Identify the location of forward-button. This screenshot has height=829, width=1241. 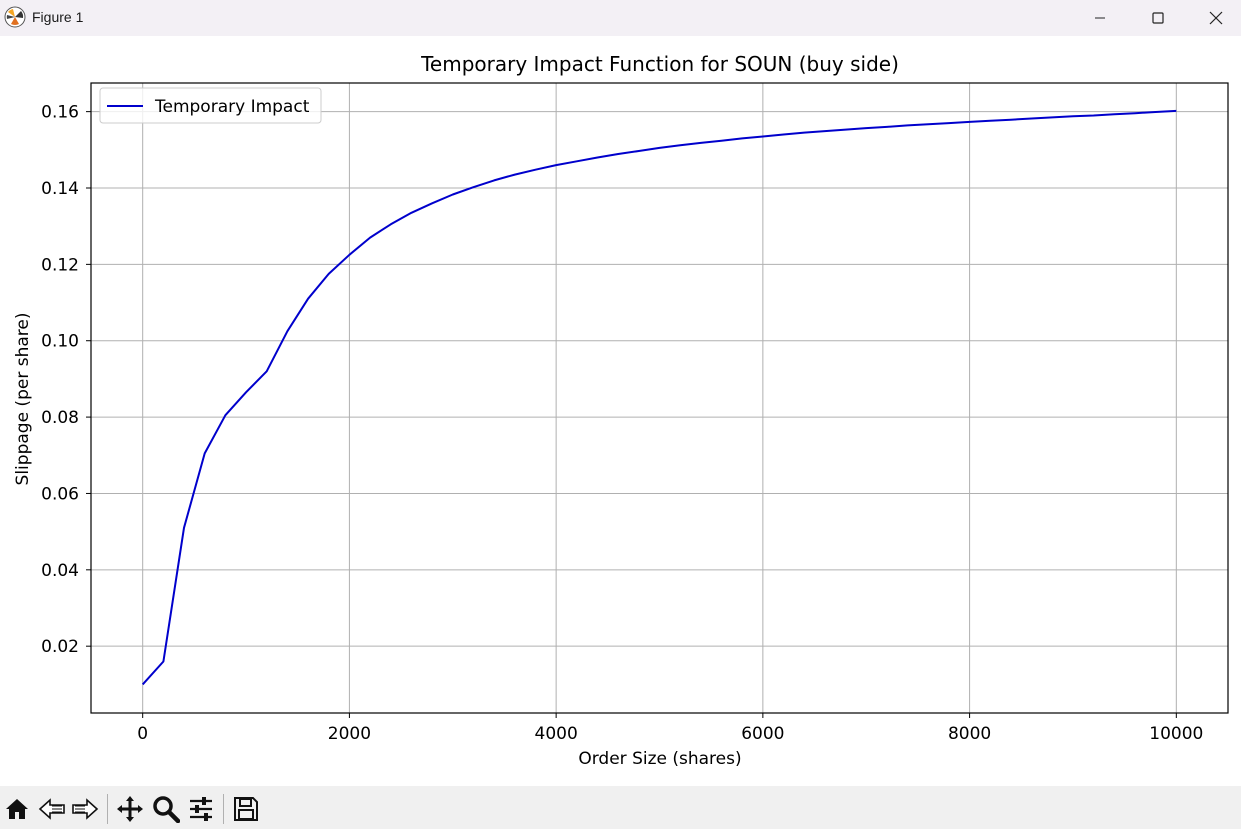
(85, 809).